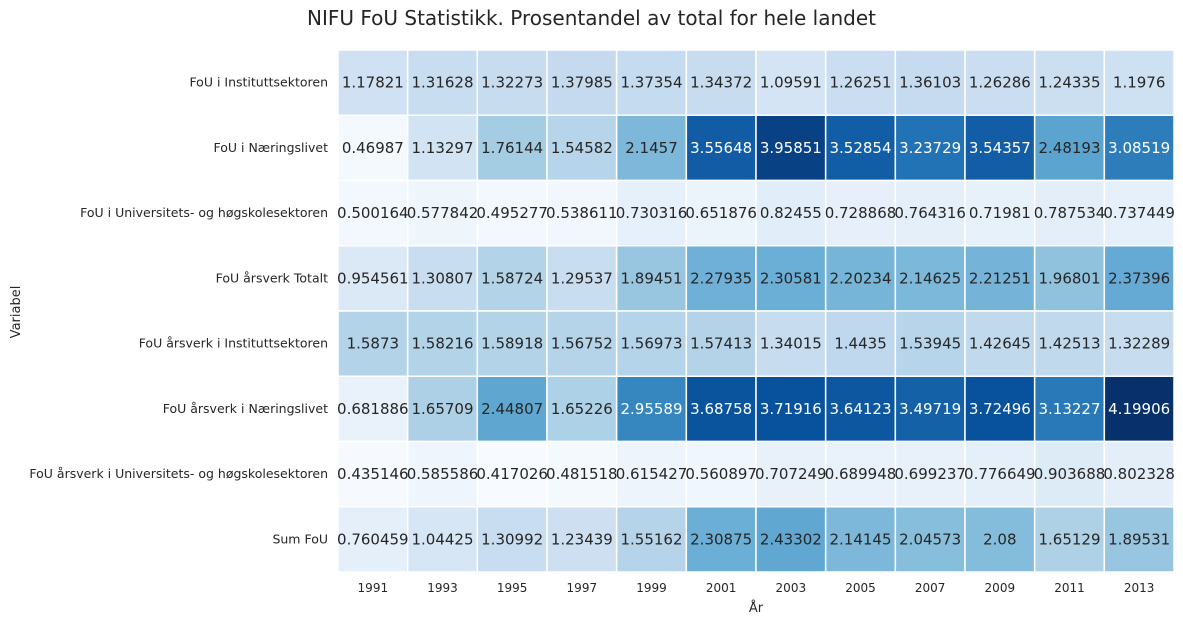  I want to click on heatmap-cell-value: 0.728868, so click(861, 213).